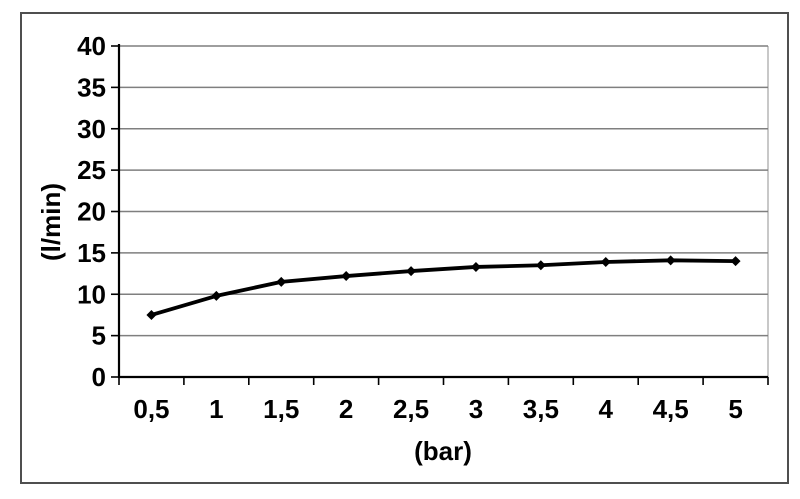  Describe the element at coordinates (151, 409) in the screenshot. I see `x-tick-label-1: 0,5` at that location.